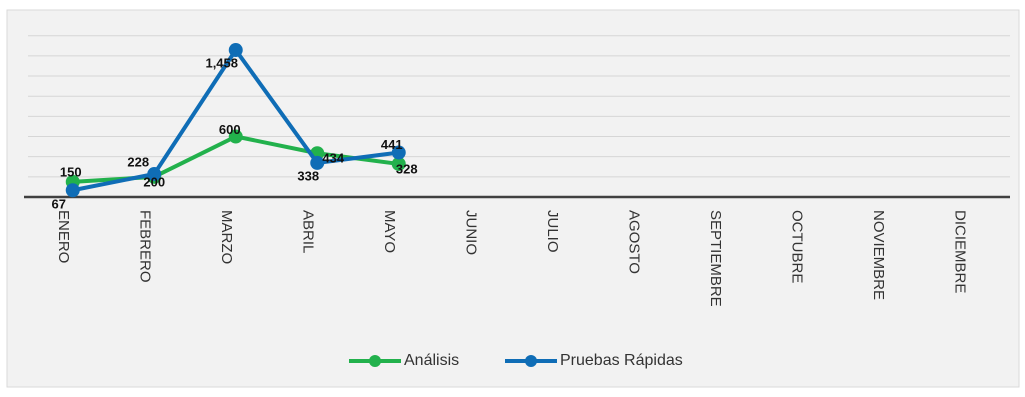  What do you see at coordinates (878, 255) in the screenshot?
I see `x-tick-label: NOVIEMBRE` at bounding box center [878, 255].